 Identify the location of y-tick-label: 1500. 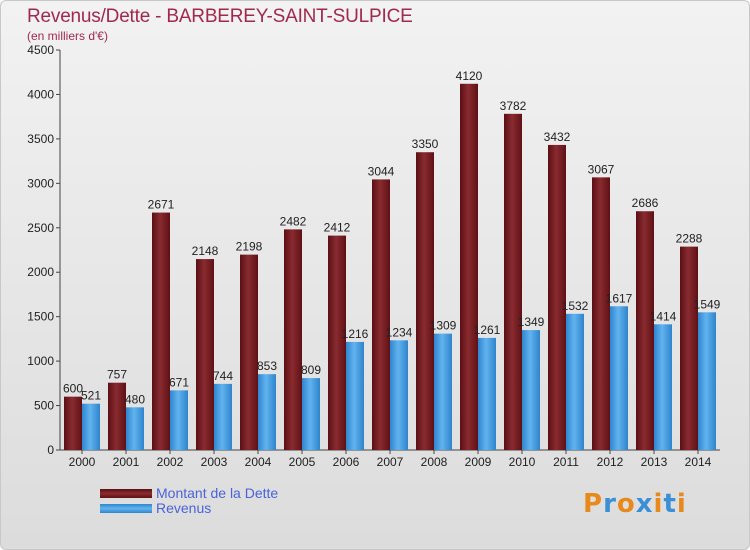
(40, 317).